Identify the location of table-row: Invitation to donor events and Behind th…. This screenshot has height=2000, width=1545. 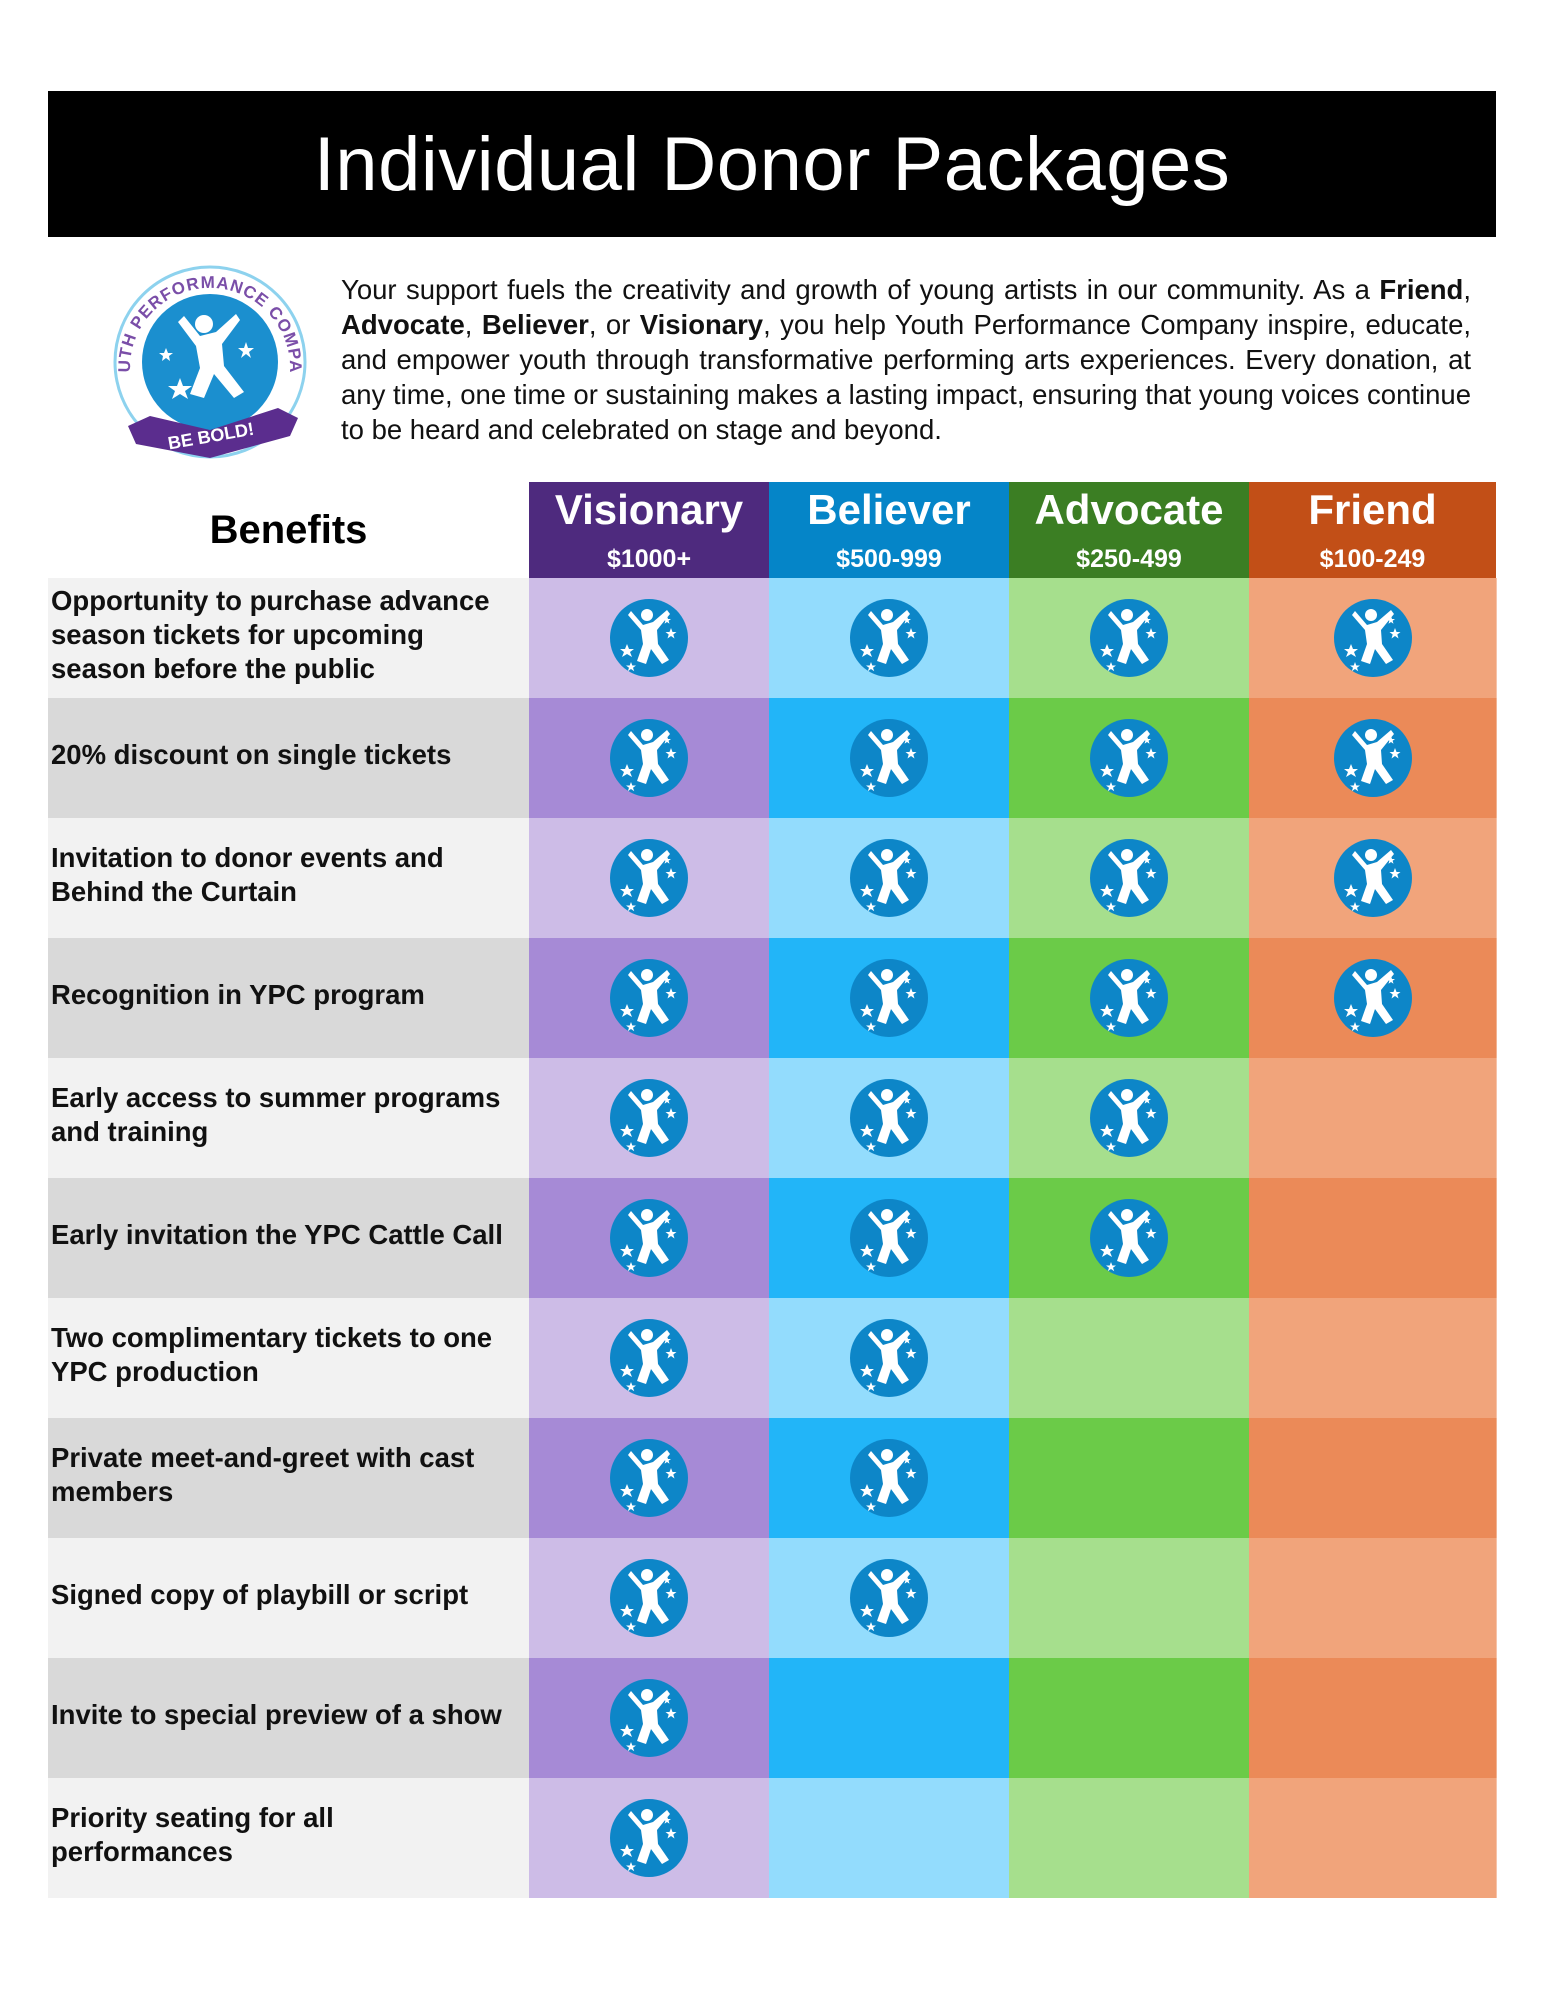
(772, 878).